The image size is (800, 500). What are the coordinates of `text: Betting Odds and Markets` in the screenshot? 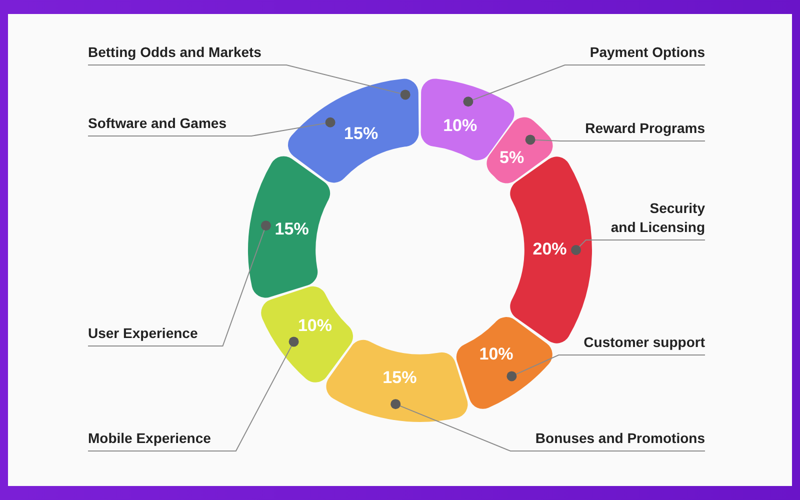 It's located at (175, 52).